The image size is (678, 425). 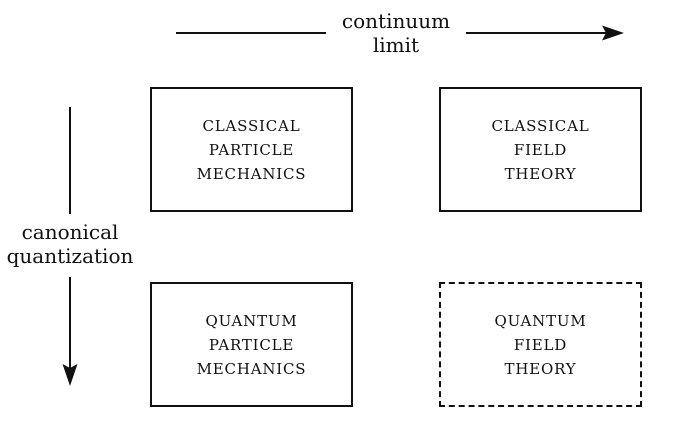 I want to click on classical-field-theory-box: CLASSICAL FIELD THEORY, so click(x=540, y=149).